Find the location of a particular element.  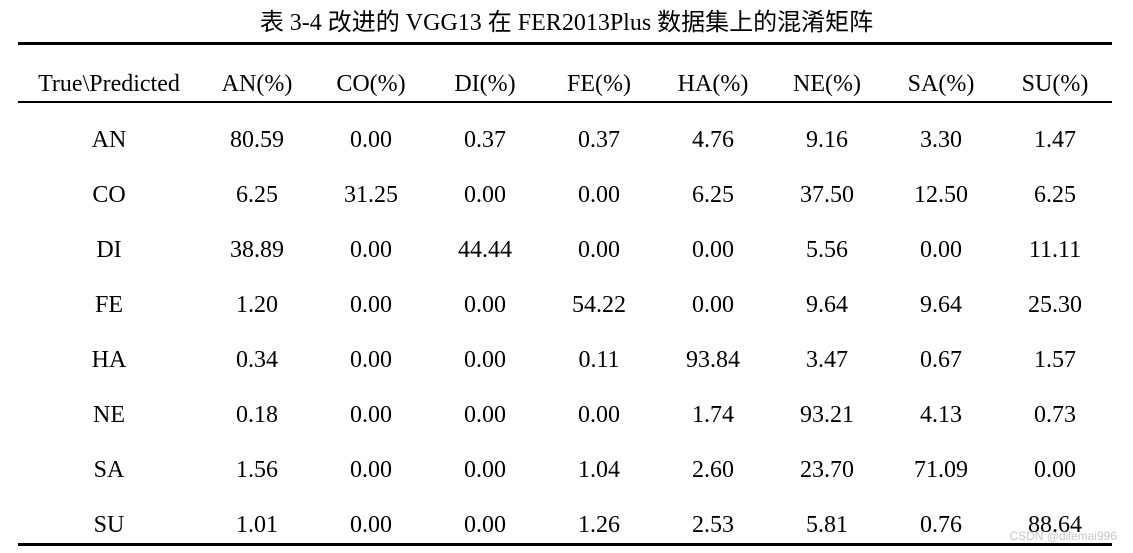

table-cell: 3.30 is located at coordinates (941, 140).